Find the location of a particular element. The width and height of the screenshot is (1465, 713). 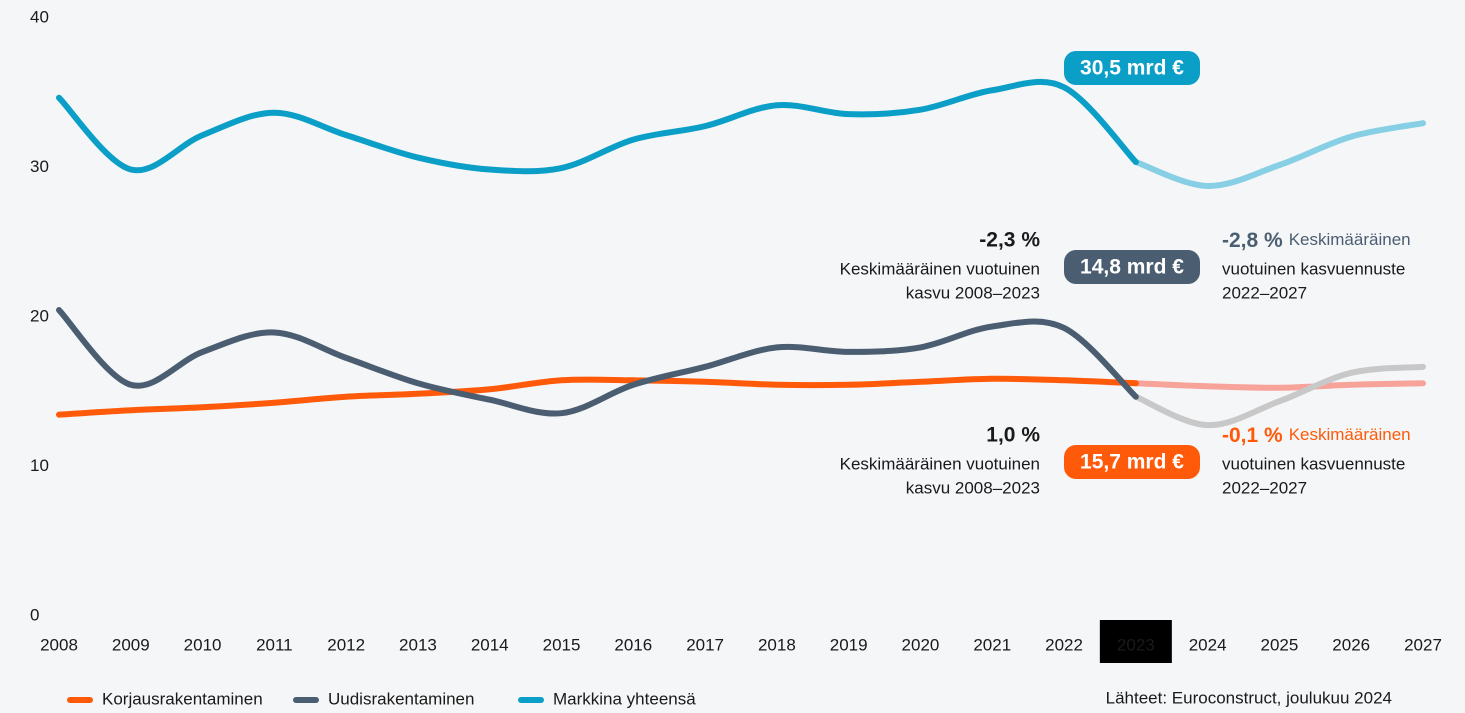

y-tick-label: 30 is located at coordinates (39, 166).